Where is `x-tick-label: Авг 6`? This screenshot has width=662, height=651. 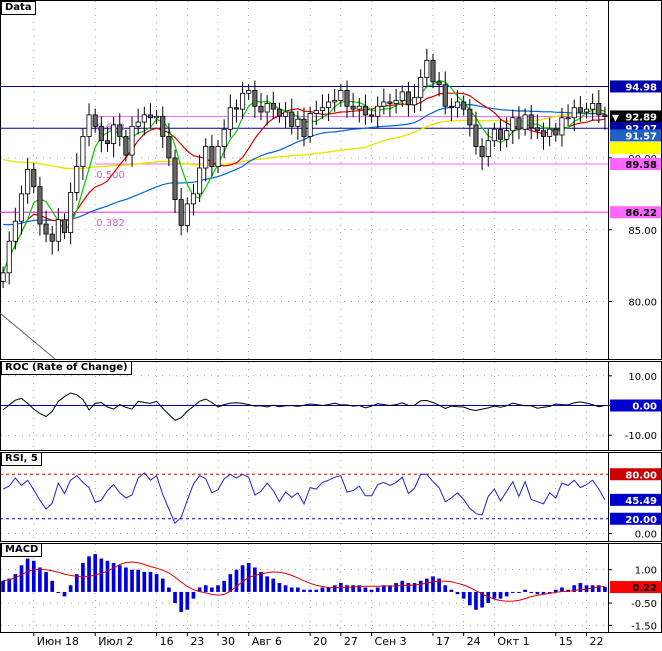
x-tick-label: Авг 6 is located at coordinates (267, 641).